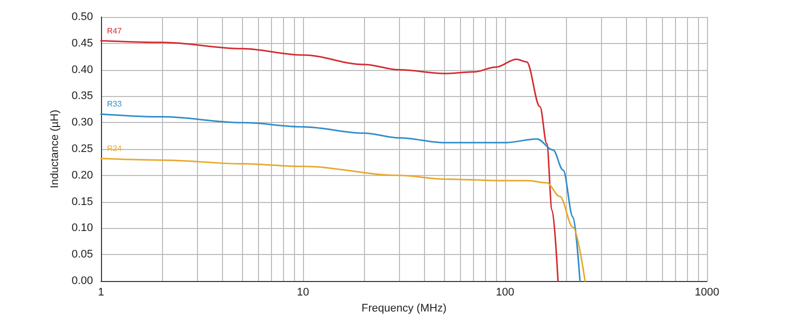 This screenshot has height=323, width=801. What do you see at coordinates (505, 292) in the screenshot?
I see `x-tick-label: 100` at bounding box center [505, 292].